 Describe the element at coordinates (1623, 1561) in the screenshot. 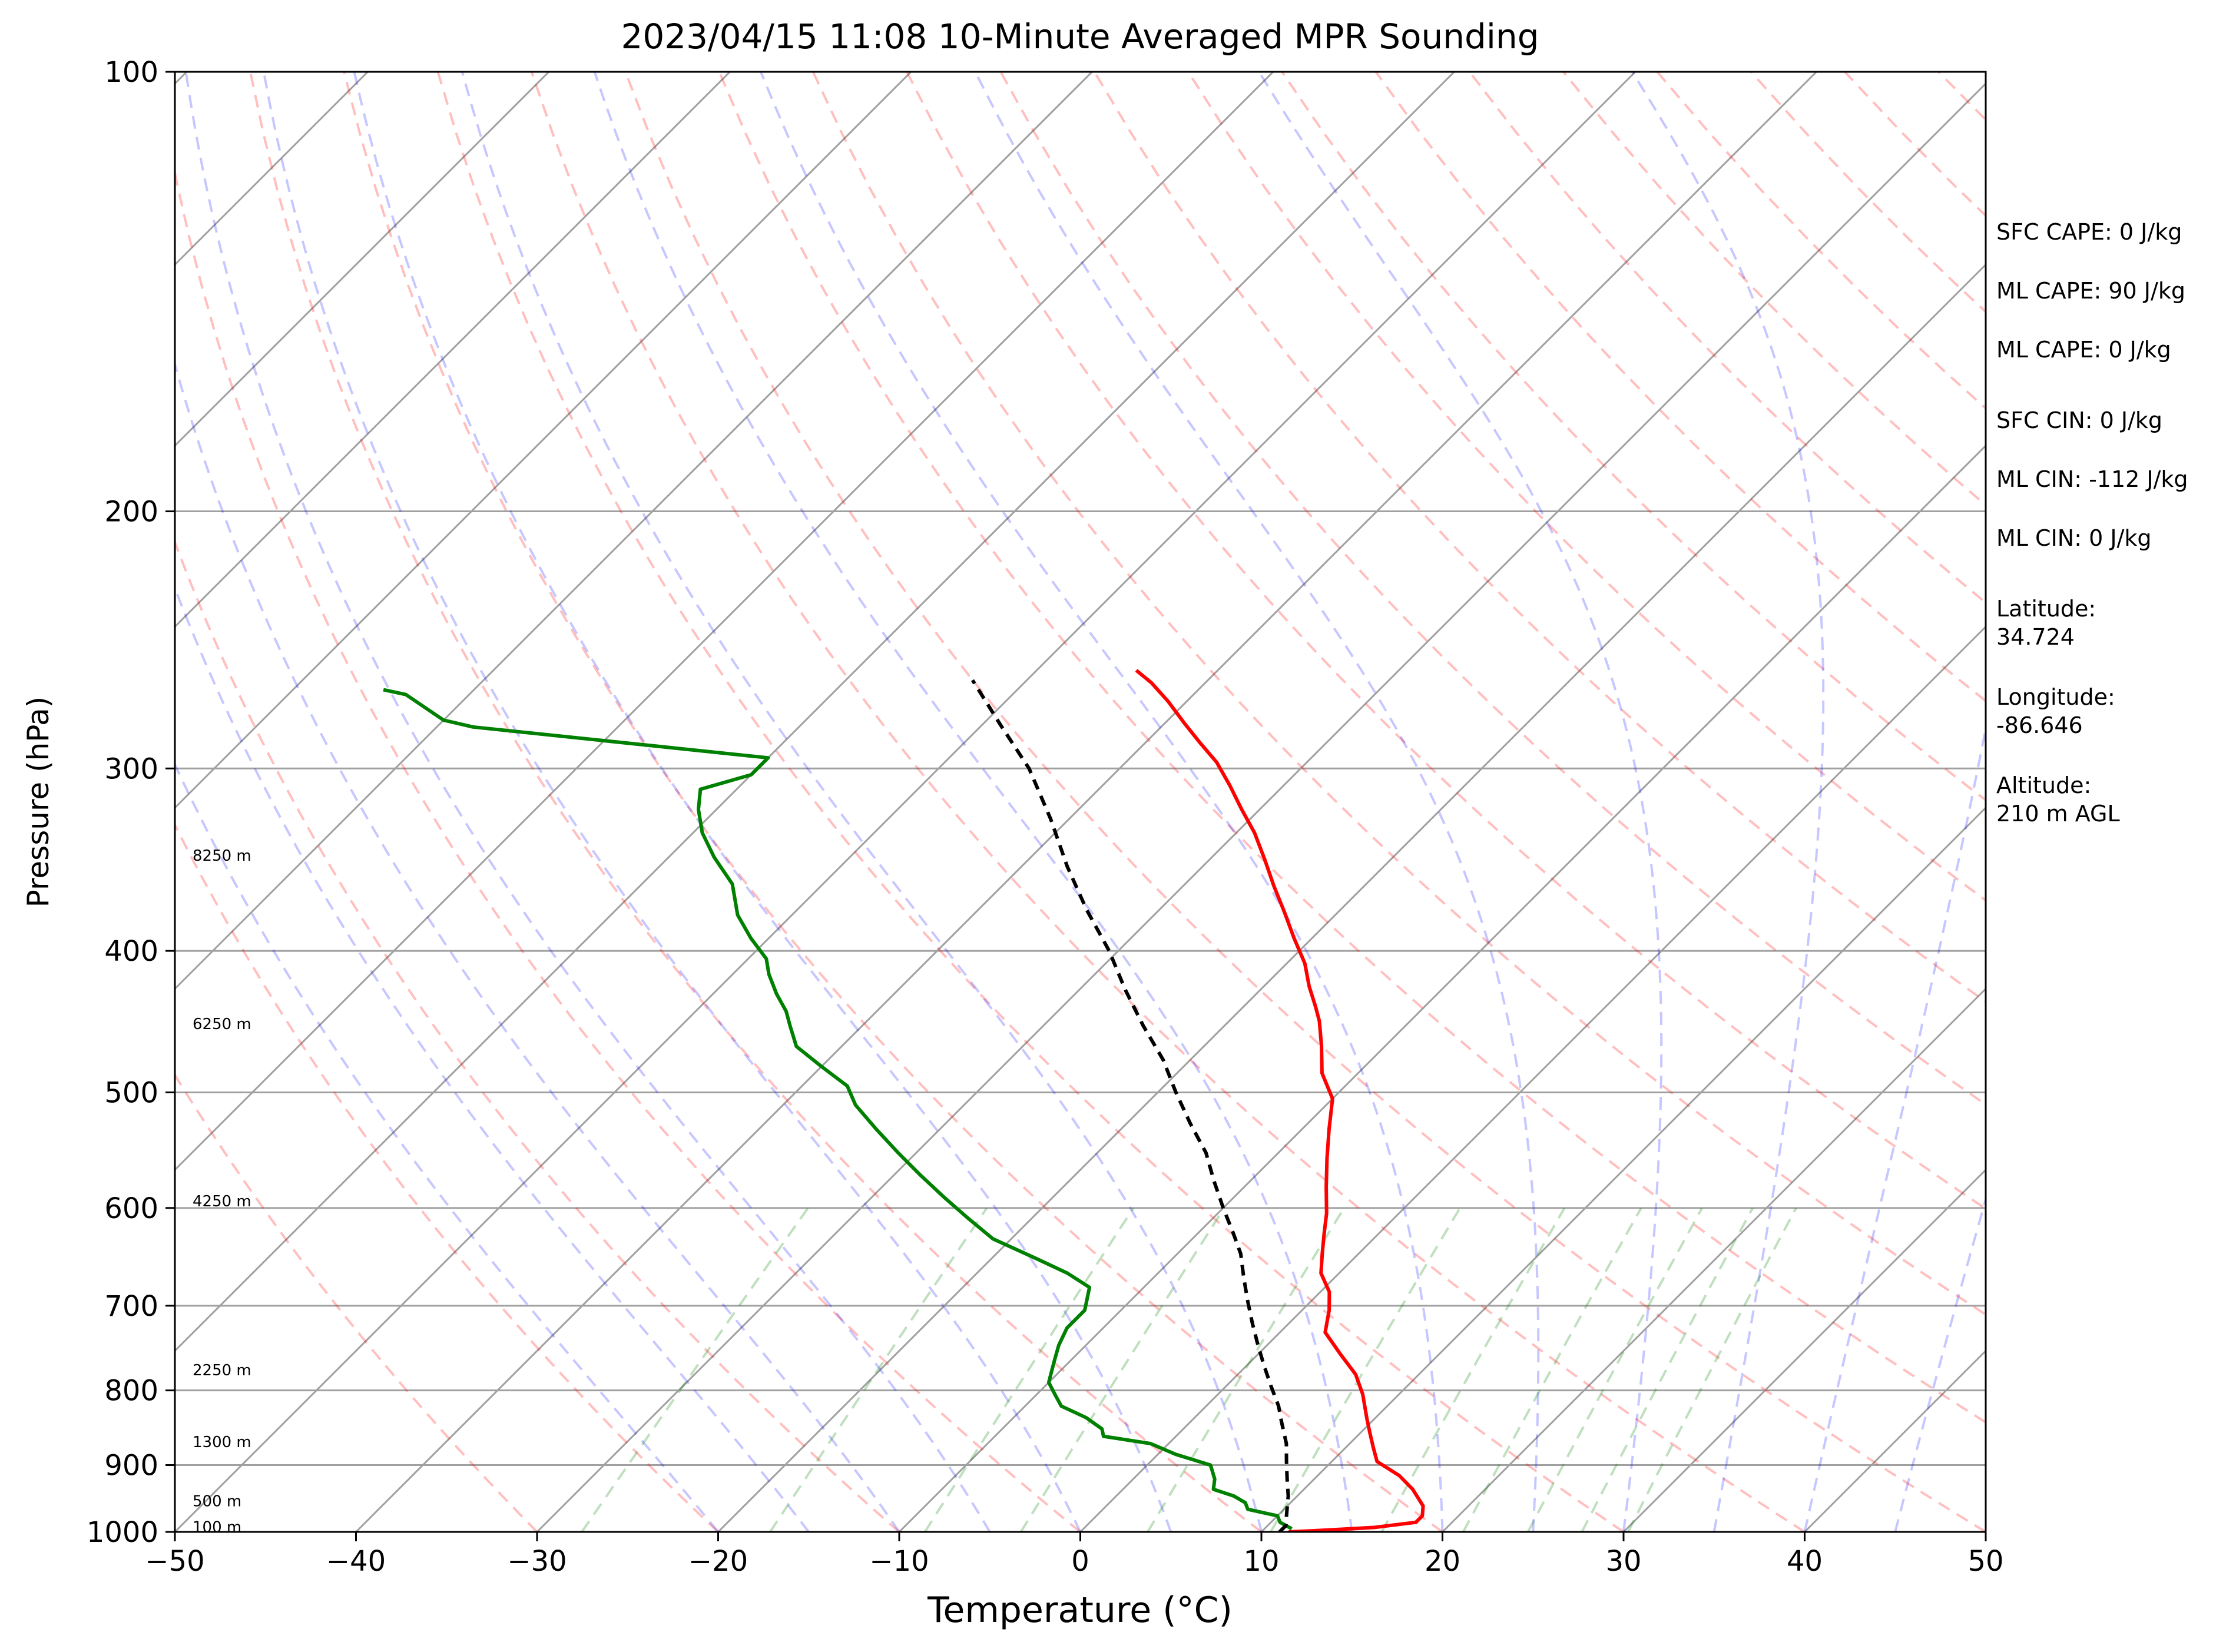

I see `x-tick-label: 30` at that location.